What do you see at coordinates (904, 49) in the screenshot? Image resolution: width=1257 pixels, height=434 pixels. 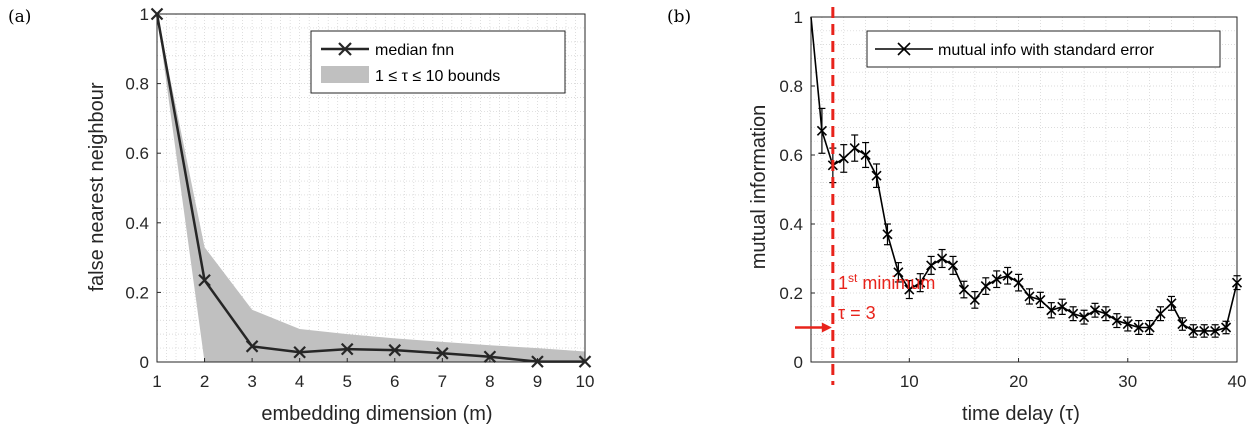 I see `chart-b-legend-marker` at bounding box center [904, 49].